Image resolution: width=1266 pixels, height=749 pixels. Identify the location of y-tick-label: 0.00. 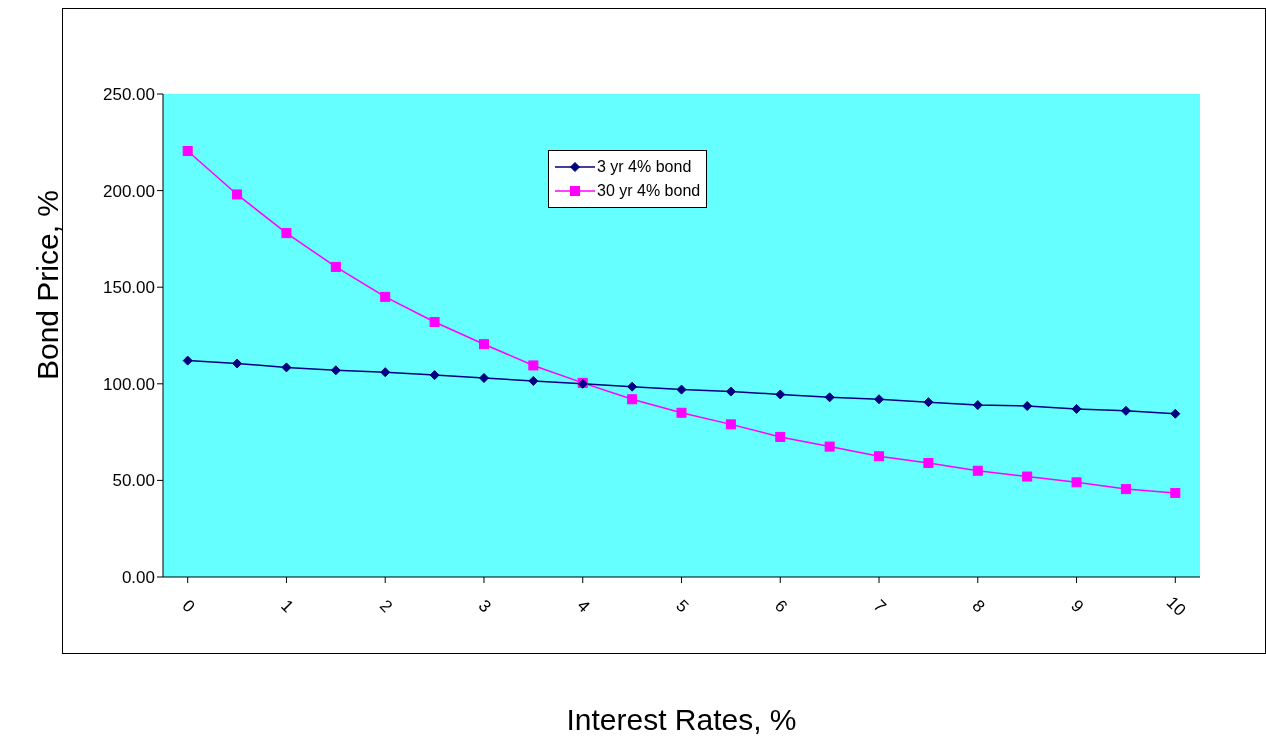
(138, 578).